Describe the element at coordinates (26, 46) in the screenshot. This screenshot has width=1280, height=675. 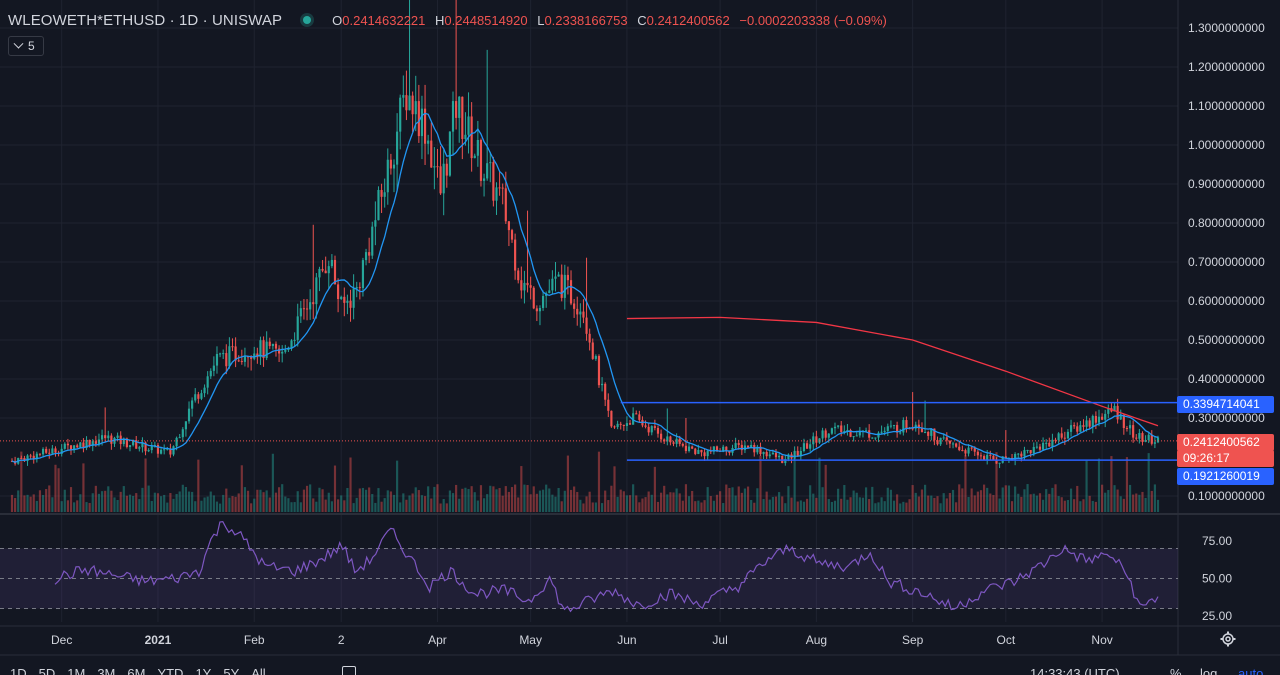
I see `indicators-toggle-button: 5` at that location.